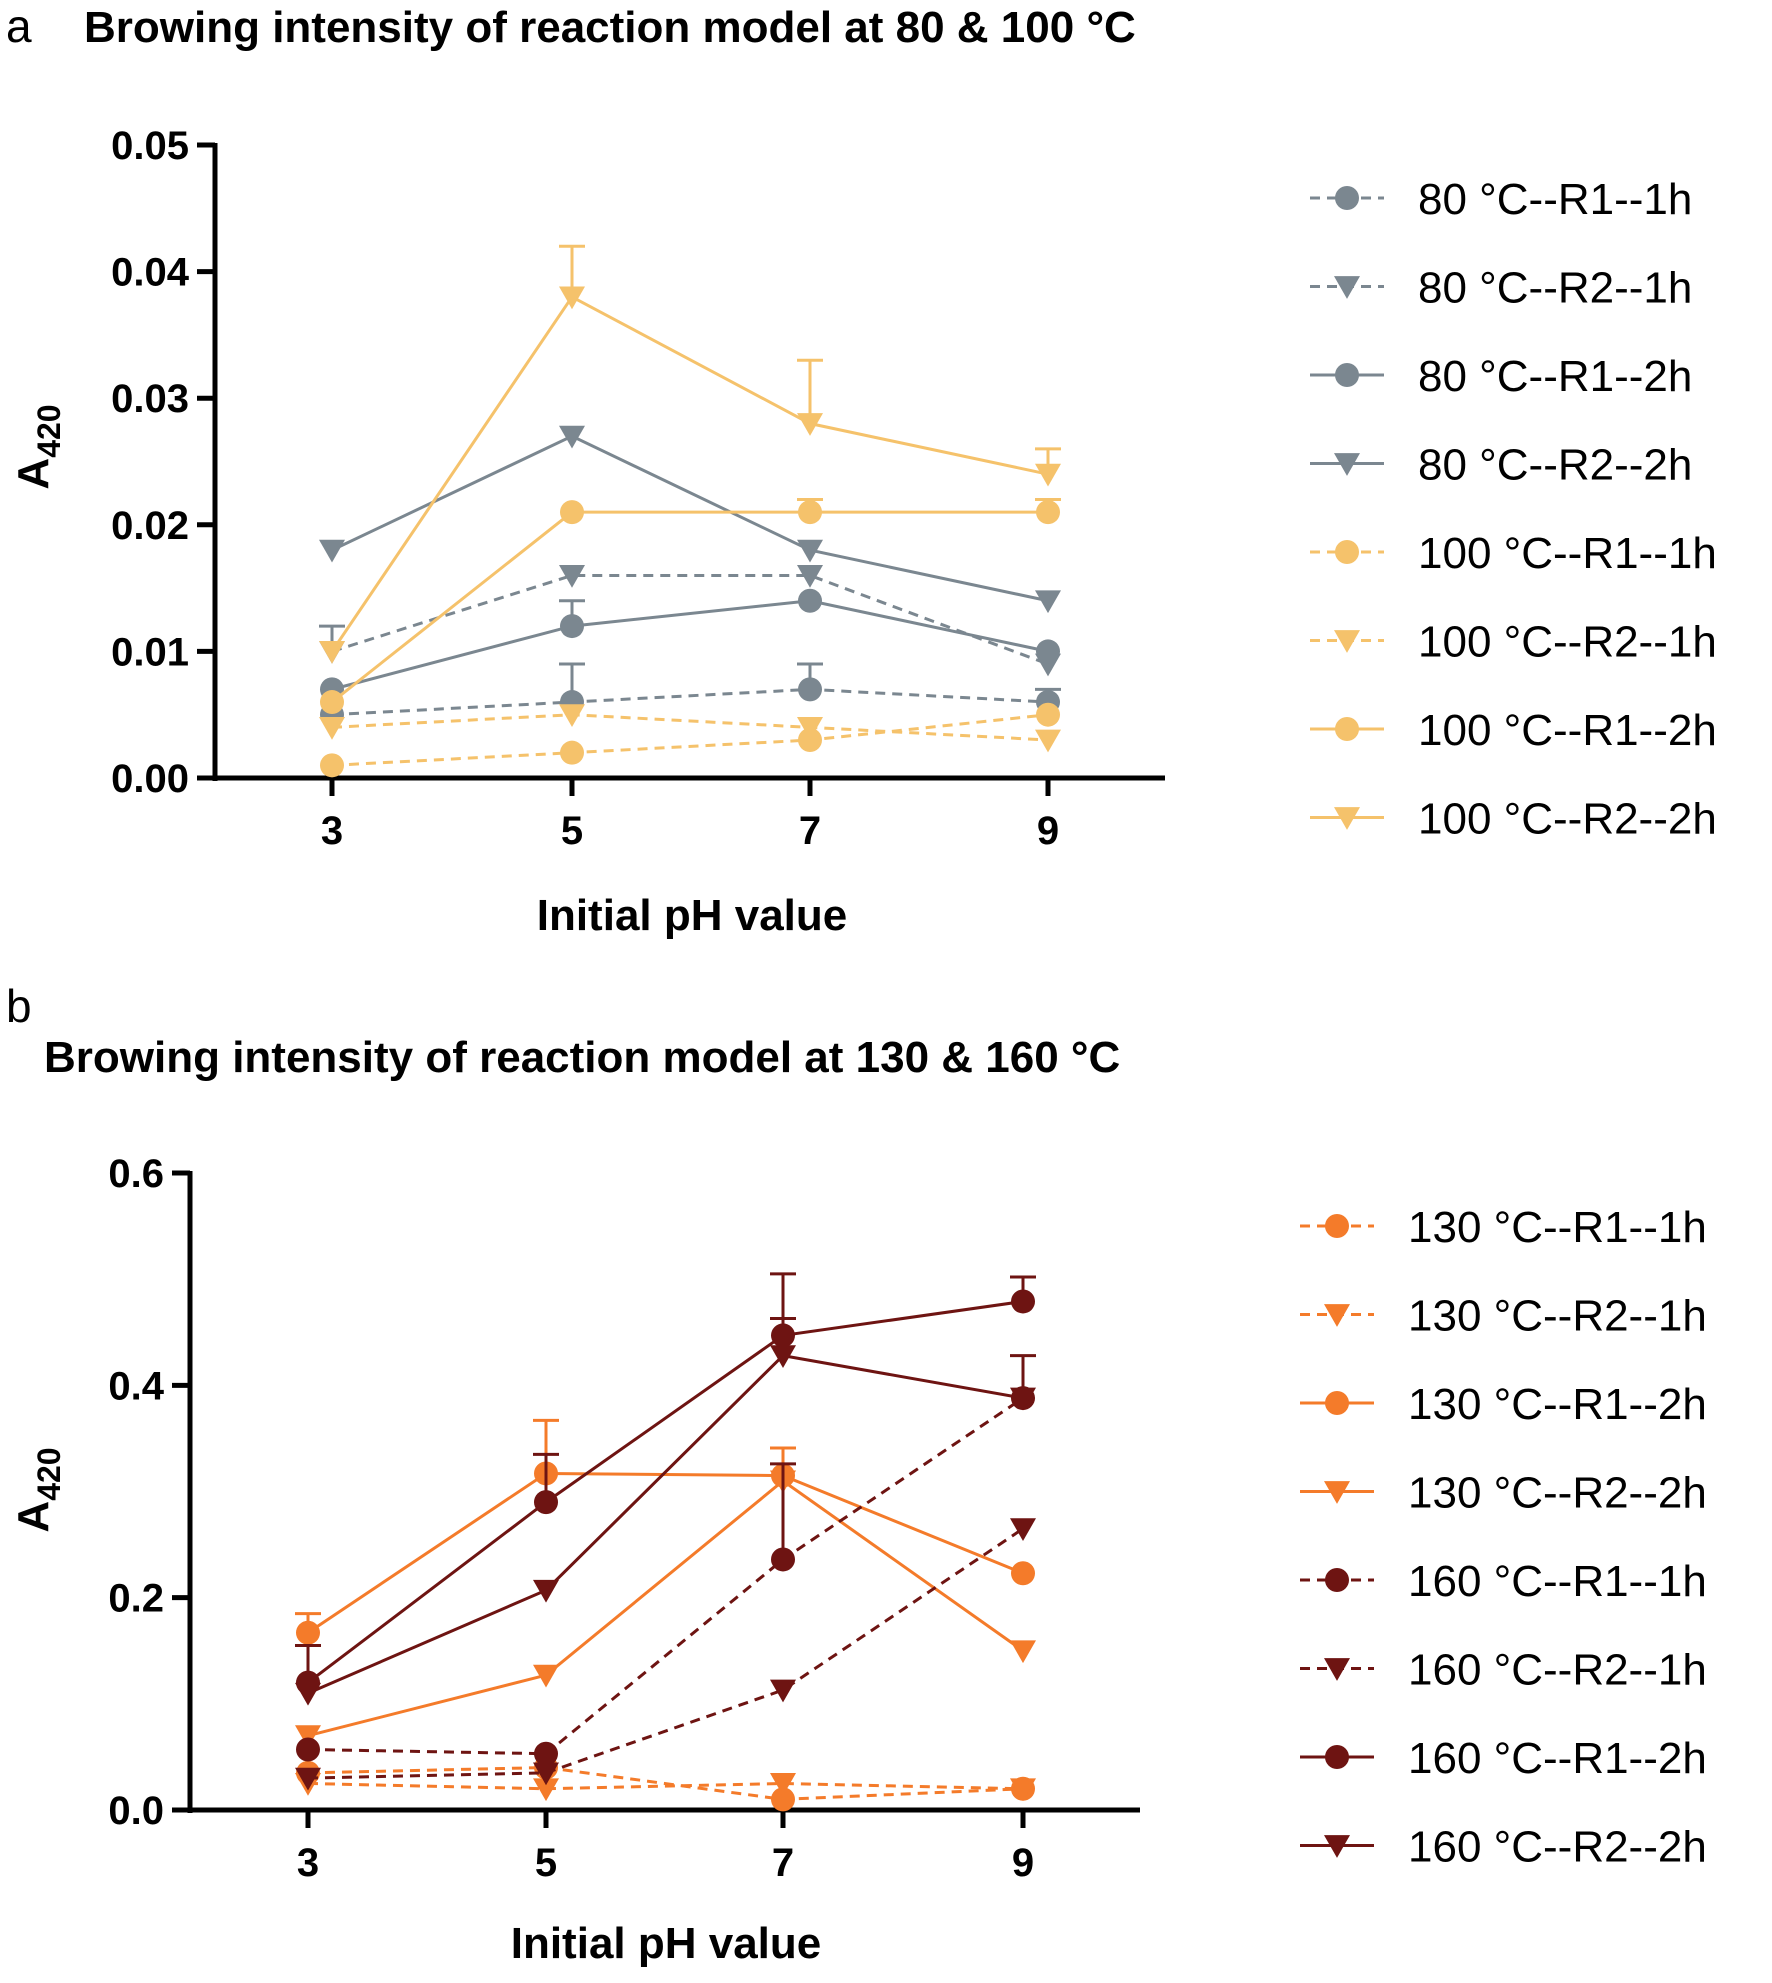 Image resolution: width=1772 pixels, height=1983 pixels. Describe the element at coordinates (1048, 831) in the screenshot. I see `panel-a-x-tick-label: 9` at that location.